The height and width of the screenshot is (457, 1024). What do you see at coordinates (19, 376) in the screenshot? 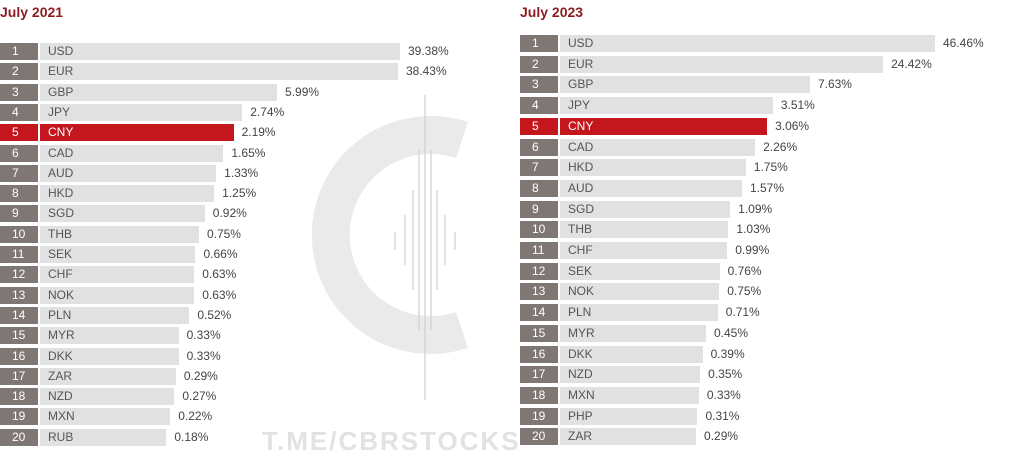
I see `rank-label: 17` at bounding box center [19, 376].